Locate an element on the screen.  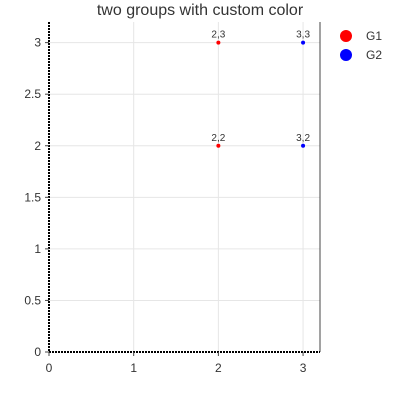
y-tick-label: 0 is located at coordinates (37, 352).